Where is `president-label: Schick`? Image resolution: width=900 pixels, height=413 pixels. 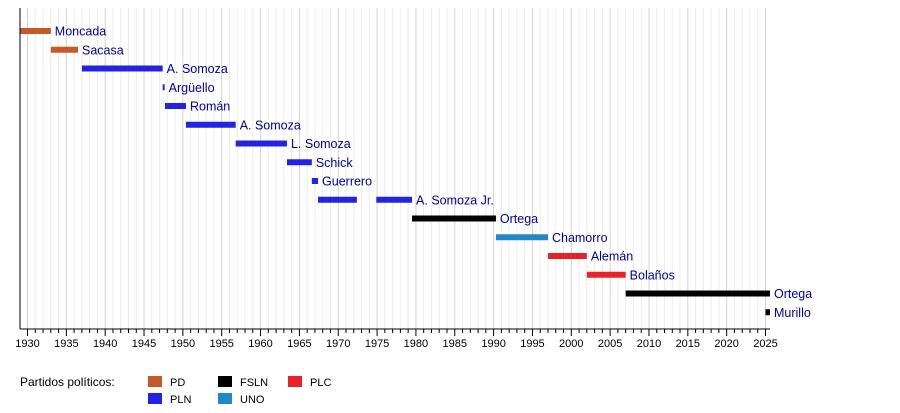 president-label: Schick is located at coordinates (335, 163).